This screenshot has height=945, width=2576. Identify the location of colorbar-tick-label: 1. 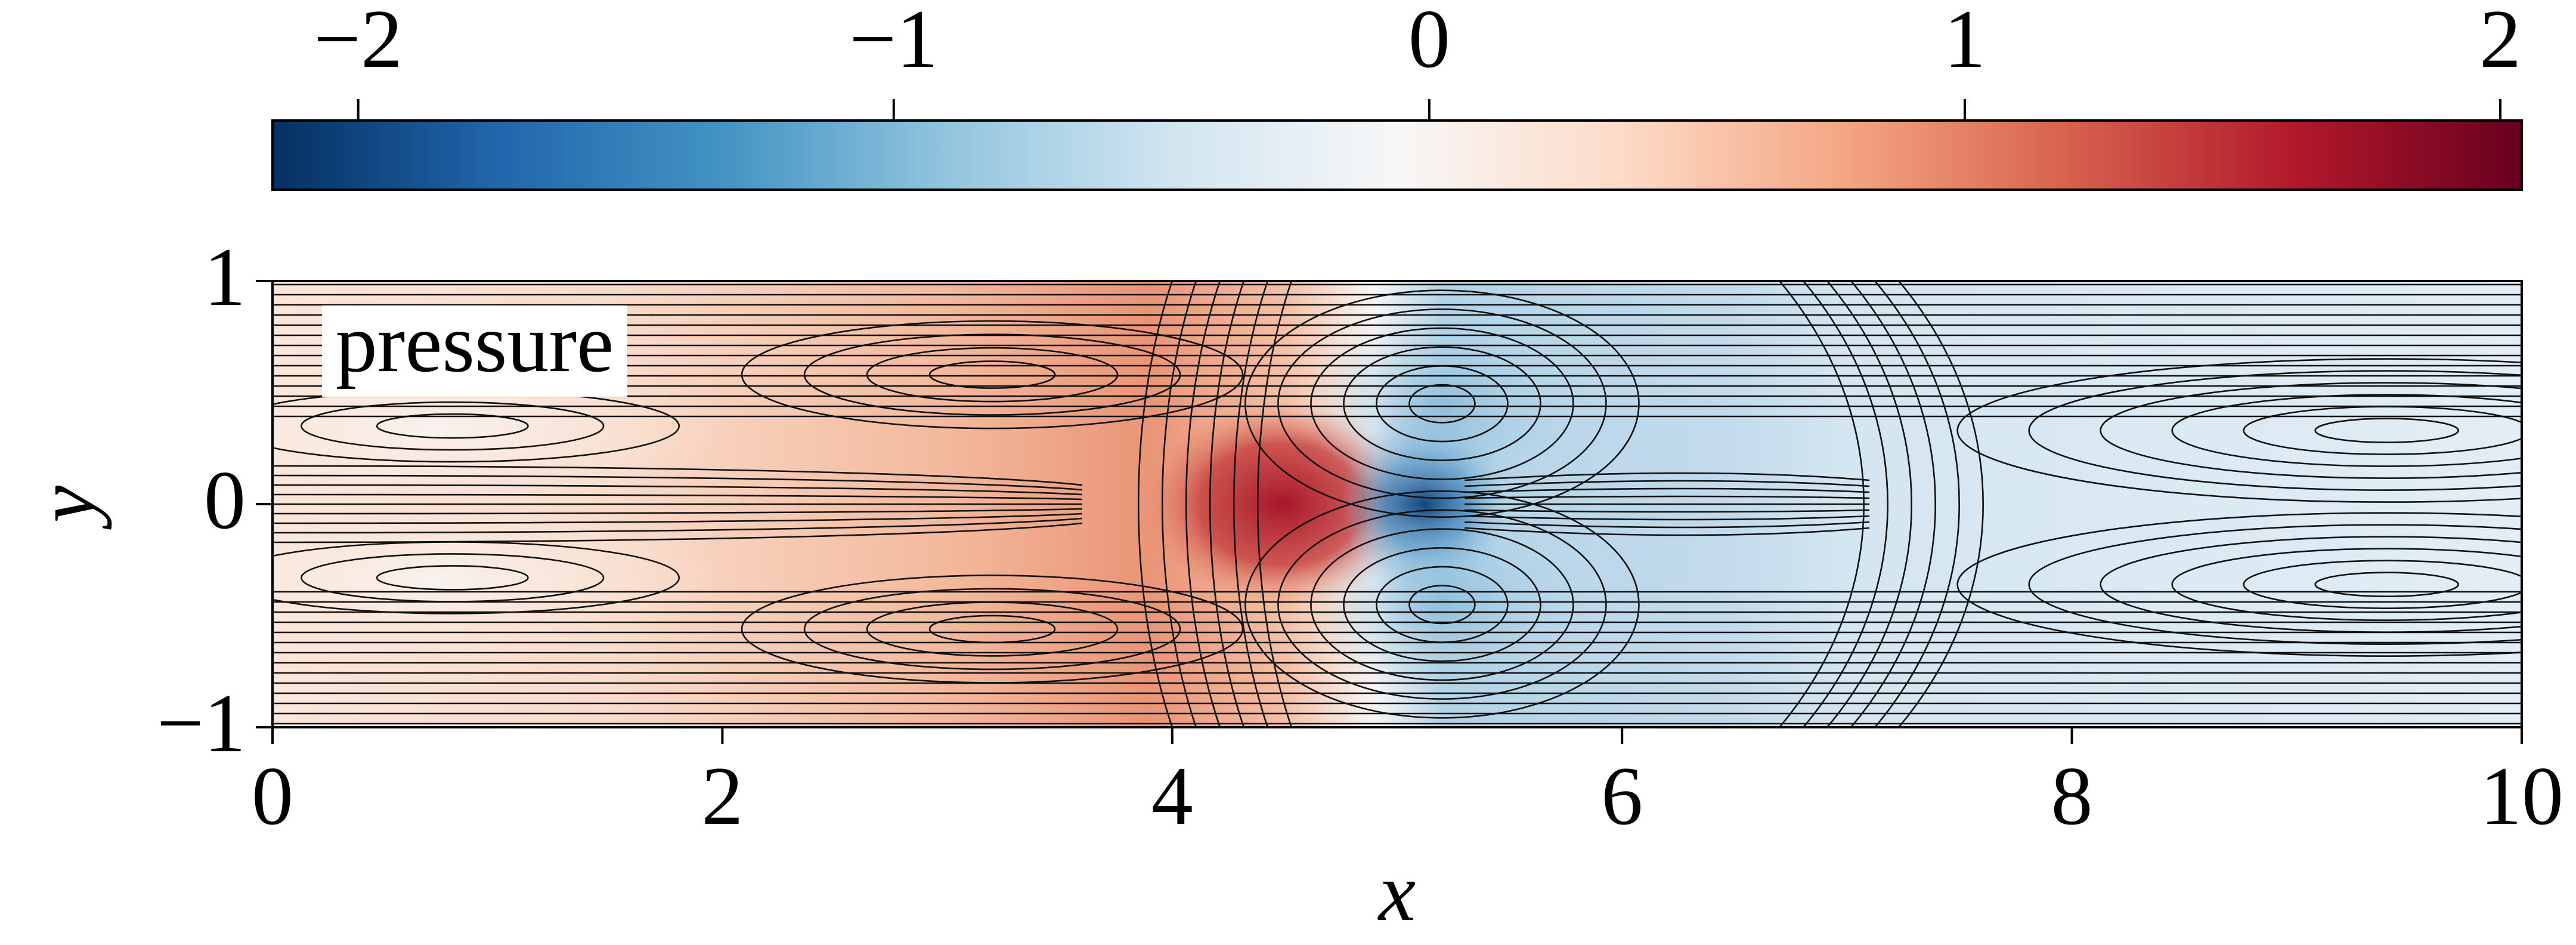
(1965, 42).